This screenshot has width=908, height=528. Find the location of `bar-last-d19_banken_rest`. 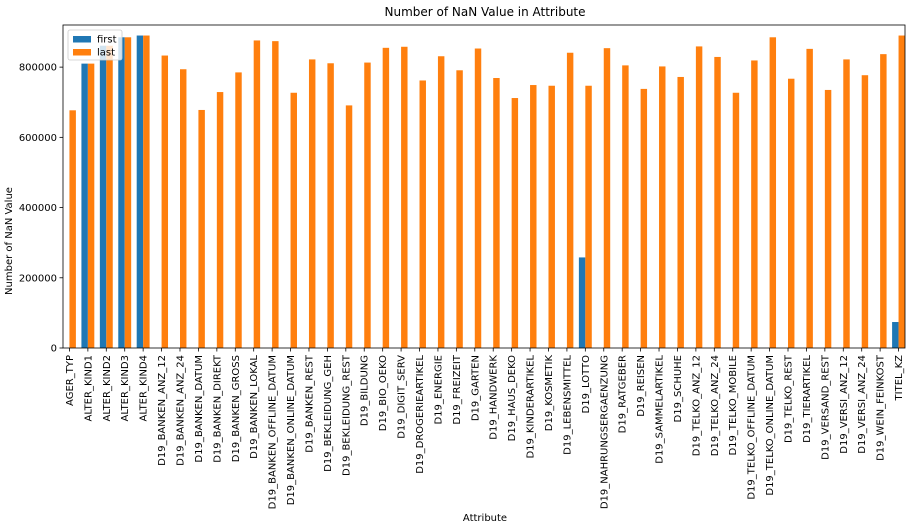

bar-last-d19_banken_rest is located at coordinates (312, 203).